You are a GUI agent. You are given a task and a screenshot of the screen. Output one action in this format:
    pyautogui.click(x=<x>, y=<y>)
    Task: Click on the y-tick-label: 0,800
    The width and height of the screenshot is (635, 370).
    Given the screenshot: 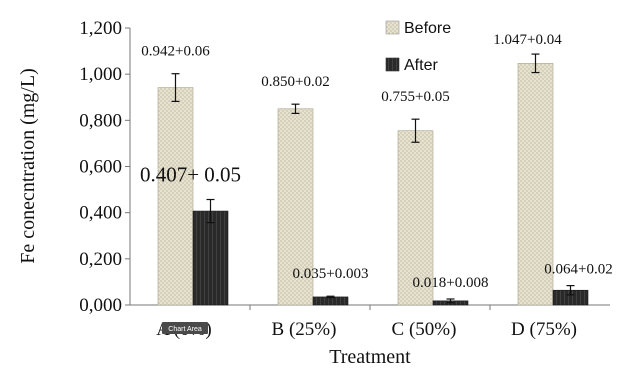 What is the action you would take?
    pyautogui.click(x=100, y=120)
    